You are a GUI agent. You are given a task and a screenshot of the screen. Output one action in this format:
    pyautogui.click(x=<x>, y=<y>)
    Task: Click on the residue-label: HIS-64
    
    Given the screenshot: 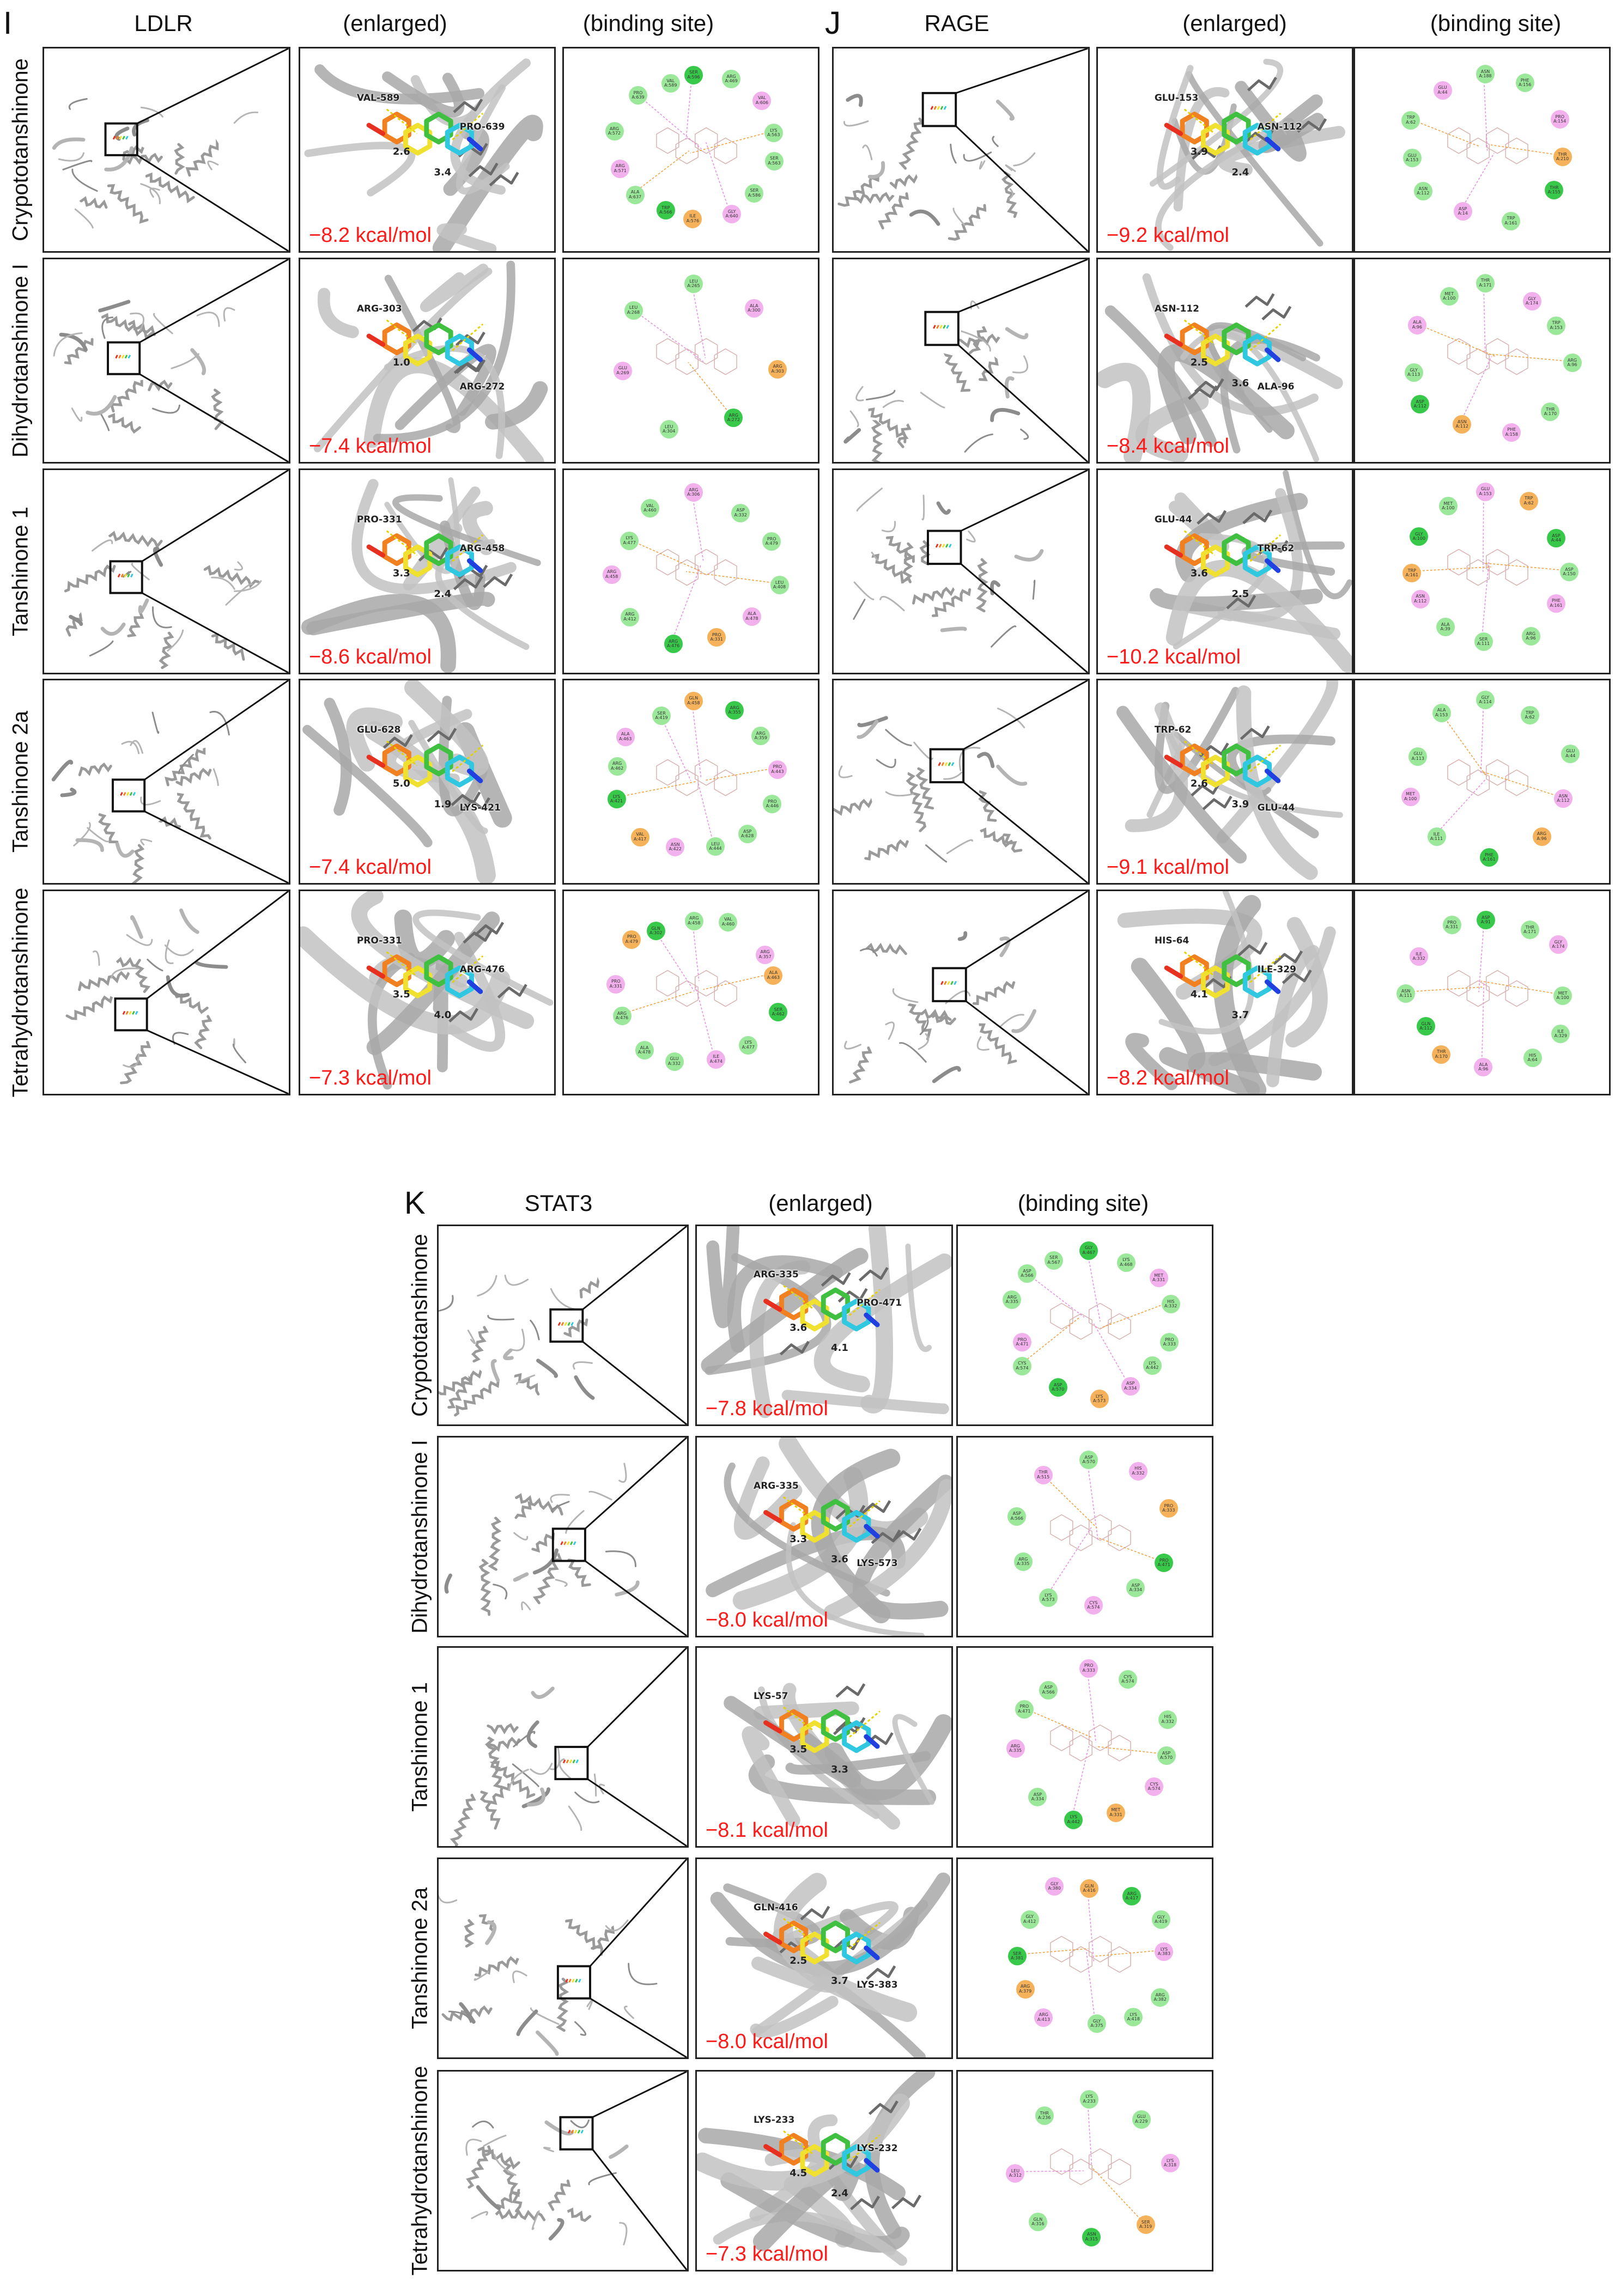 What is the action you would take?
    pyautogui.click(x=1171, y=941)
    